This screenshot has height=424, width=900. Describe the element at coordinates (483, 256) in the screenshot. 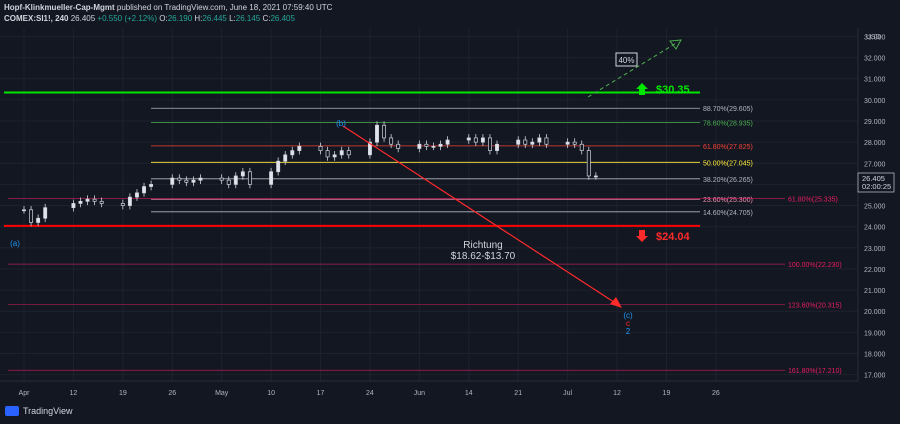

I see `note-range: $18.62-$13.70` at that location.